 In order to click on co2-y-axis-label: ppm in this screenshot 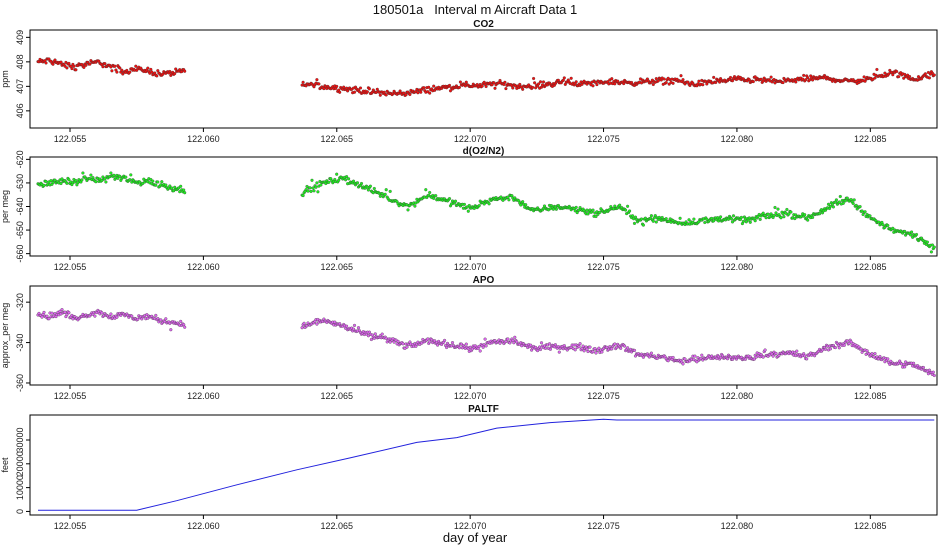, I will do `click(5, 79)`.